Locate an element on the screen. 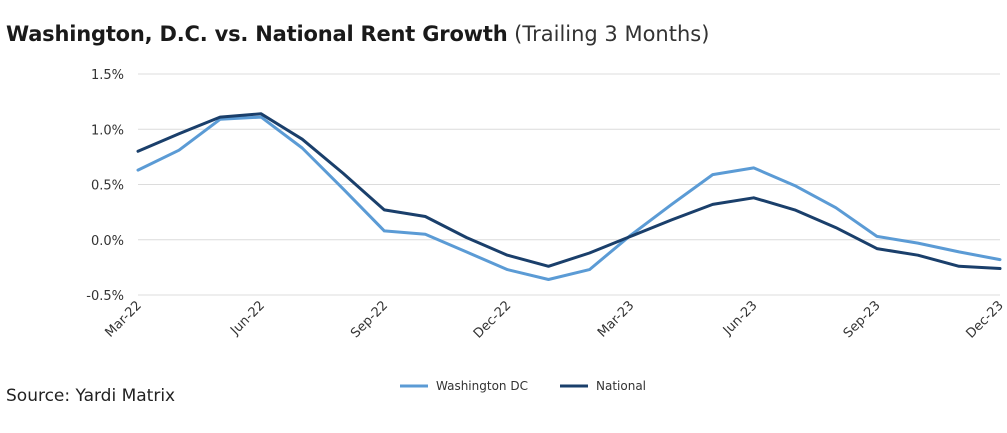 The width and height of the screenshot is (1007, 433). y-axis-tick-labels: 1.5% 1.0% 0.5% 0.0% -0.5% is located at coordinates (105, 186).